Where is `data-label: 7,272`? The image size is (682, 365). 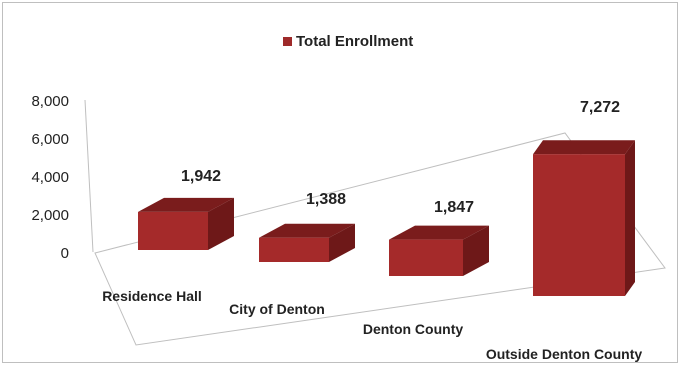 data-label: 7,272 is located at coordinates (600, 107).